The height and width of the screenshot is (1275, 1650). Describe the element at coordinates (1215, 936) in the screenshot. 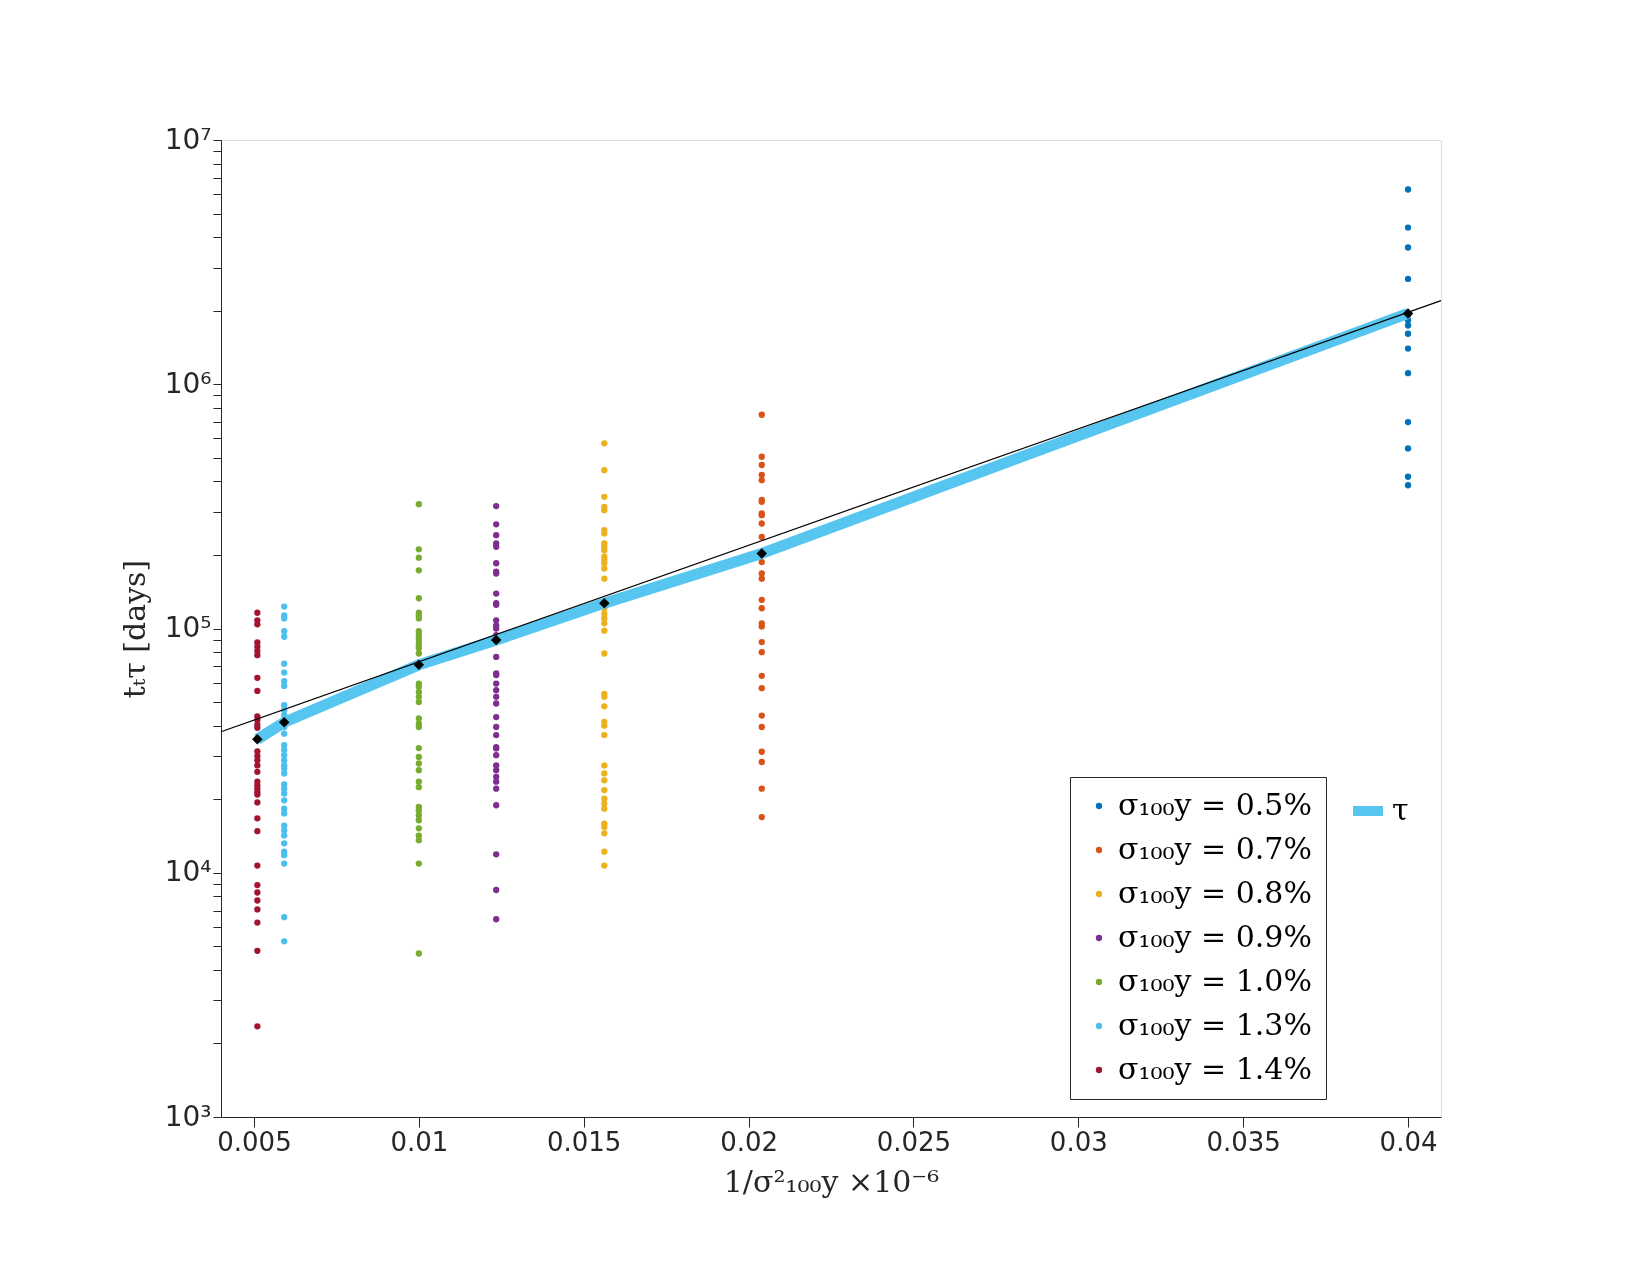

I see `legend-label: σ₁₀₀y = 0.9%` at that location.